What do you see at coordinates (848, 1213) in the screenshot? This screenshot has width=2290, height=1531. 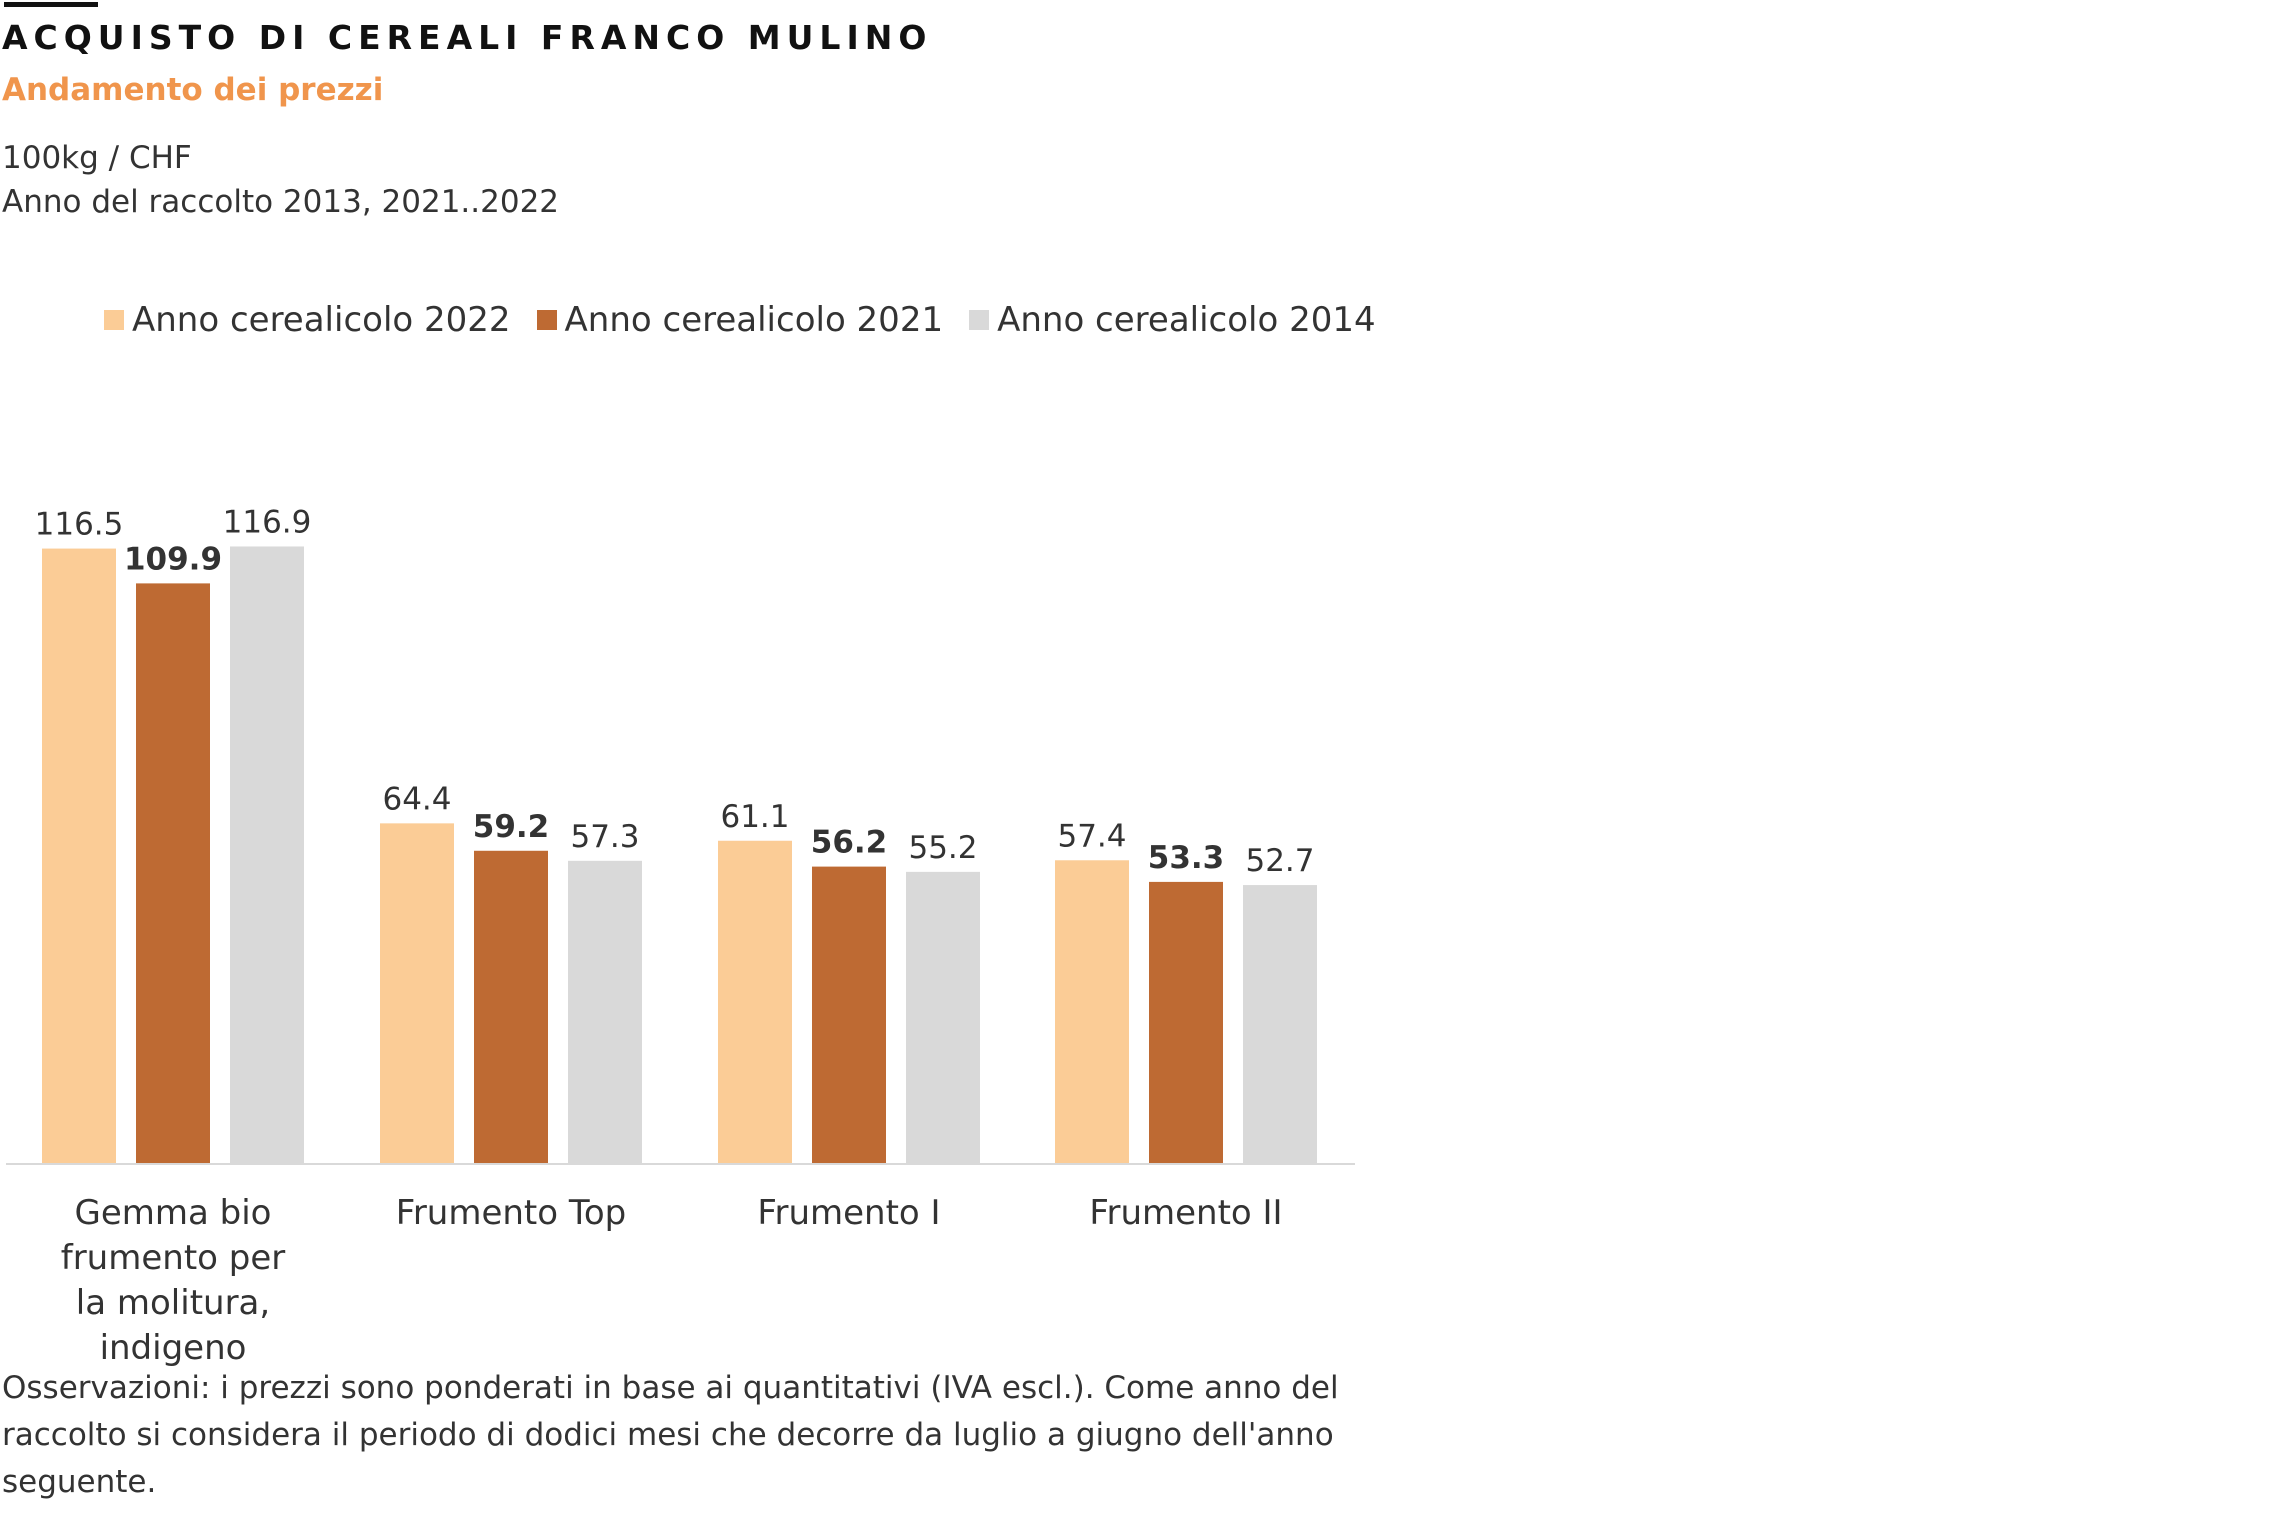 I see `category-label-2: Frumento I` at bounding box center [848, 1213].